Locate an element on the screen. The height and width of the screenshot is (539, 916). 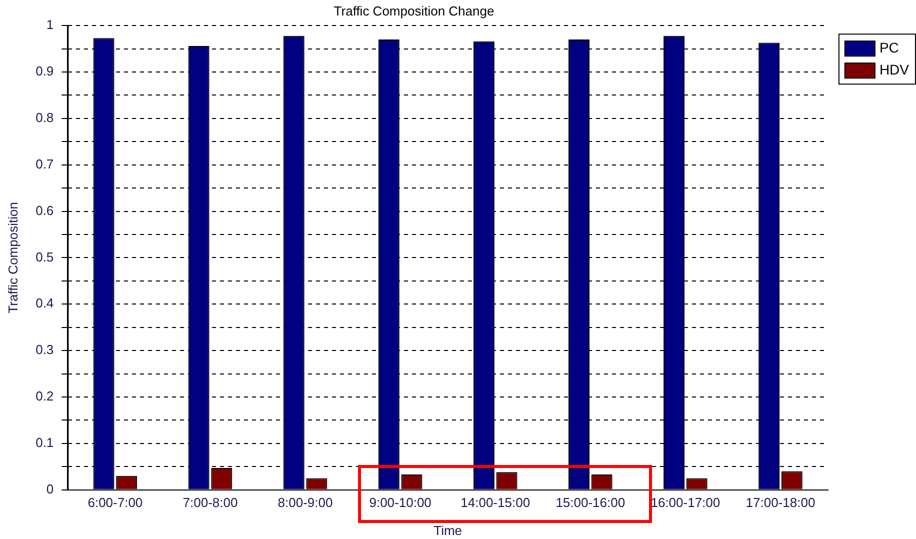
x-tick-label: 8:00-9:00 is located at coordinates (305, 502).